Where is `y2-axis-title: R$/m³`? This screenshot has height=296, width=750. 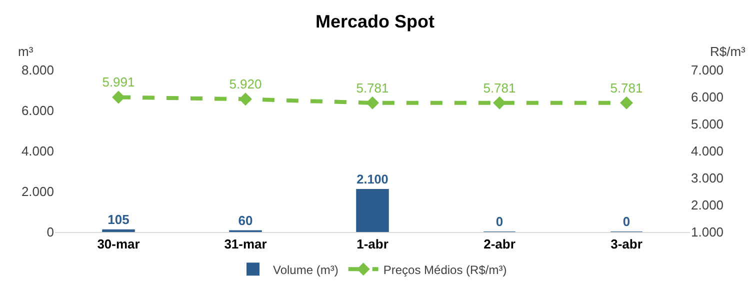
y2-axis-title: R$/m³ is located at coordinates (728, 51).